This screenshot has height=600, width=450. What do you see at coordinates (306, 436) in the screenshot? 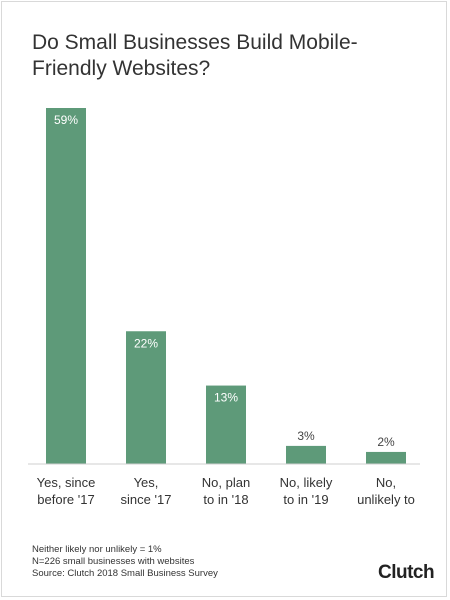
I see `value-label-3: 3%` at bounding box center [306, 436].